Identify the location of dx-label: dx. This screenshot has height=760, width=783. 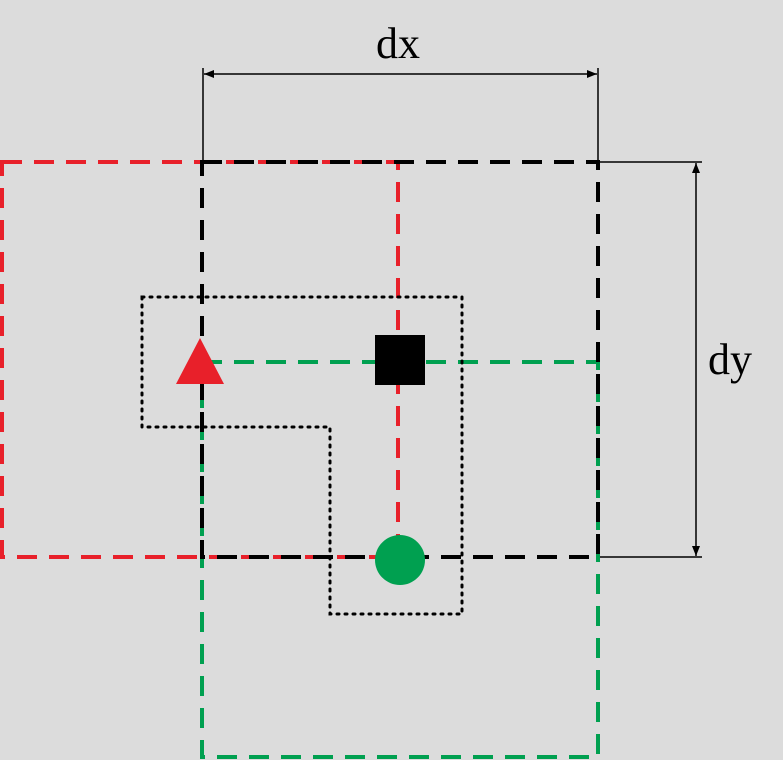
(398, 43).